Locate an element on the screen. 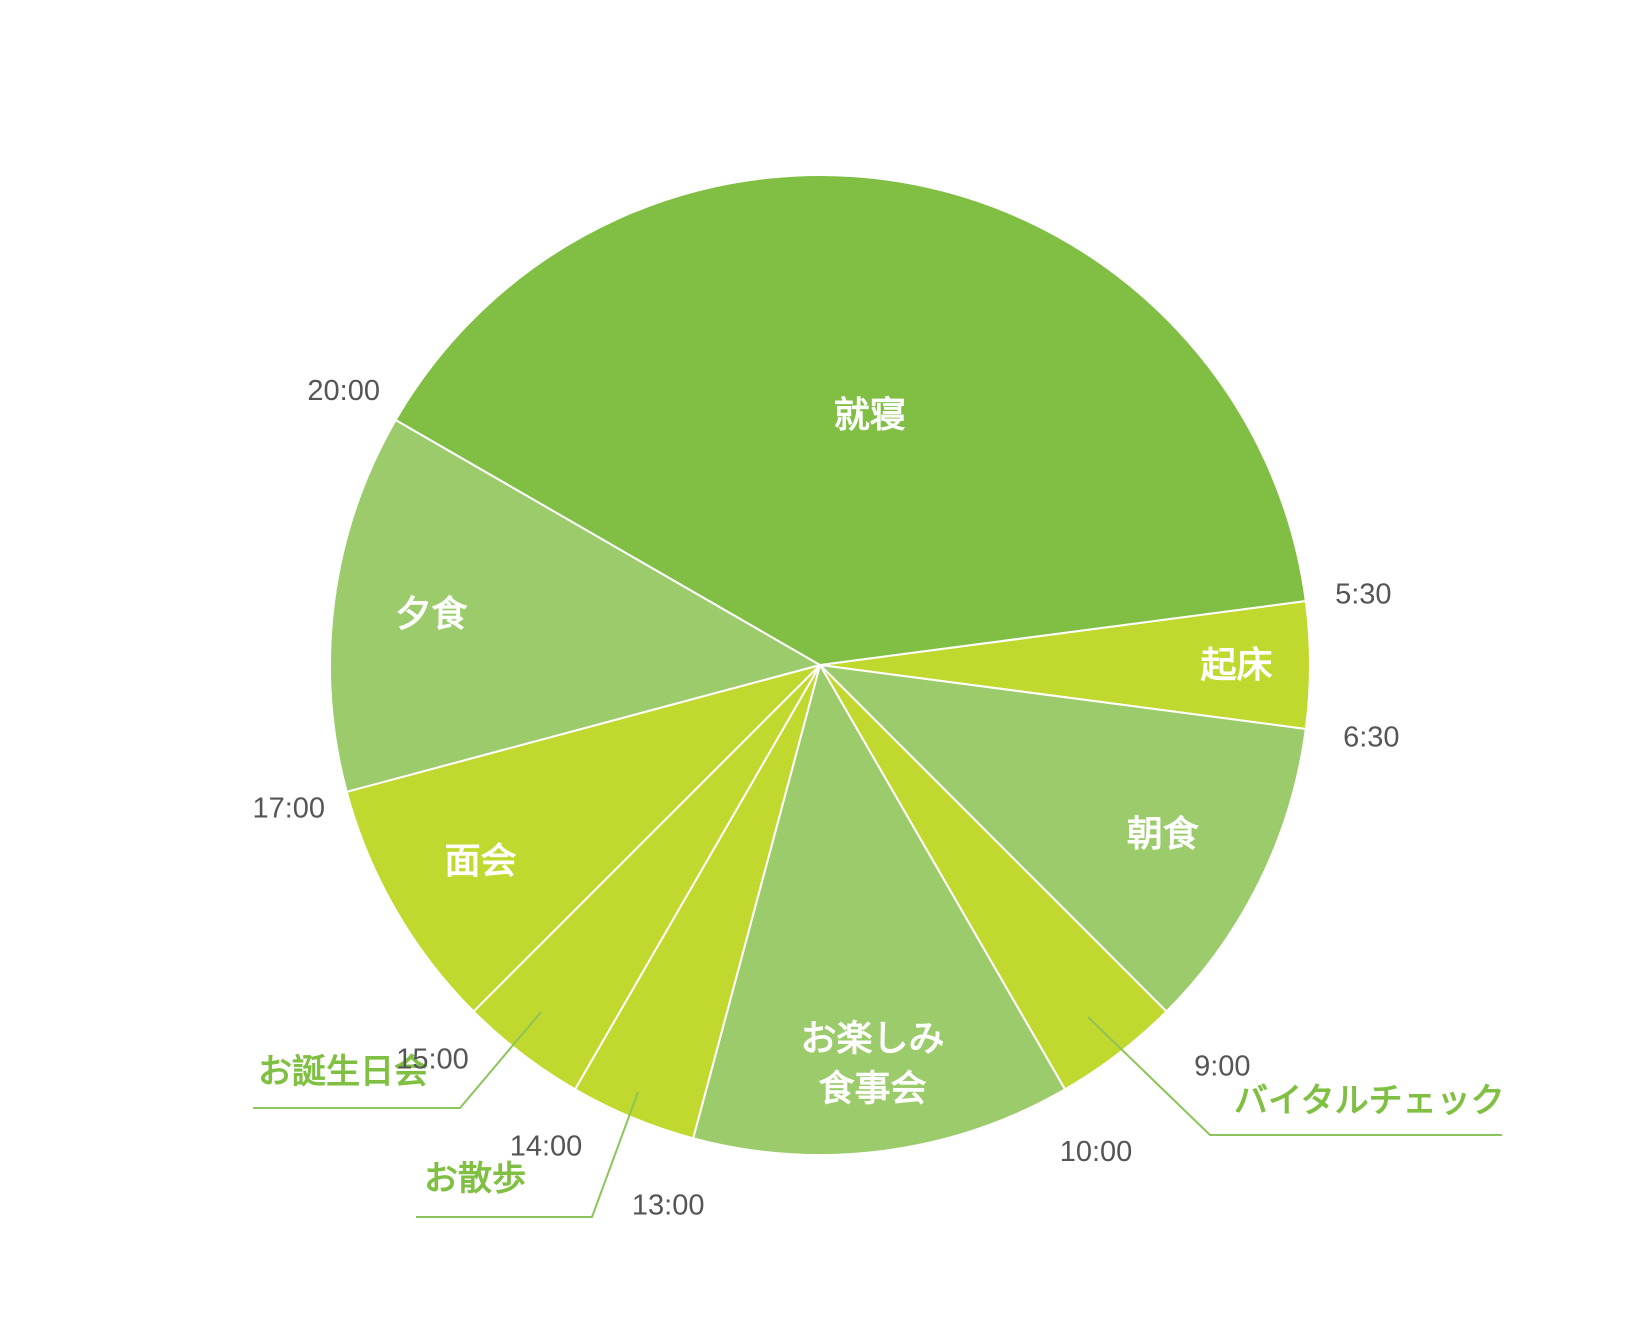  slice-label: 起床 is located at coordinates (1236, 665).